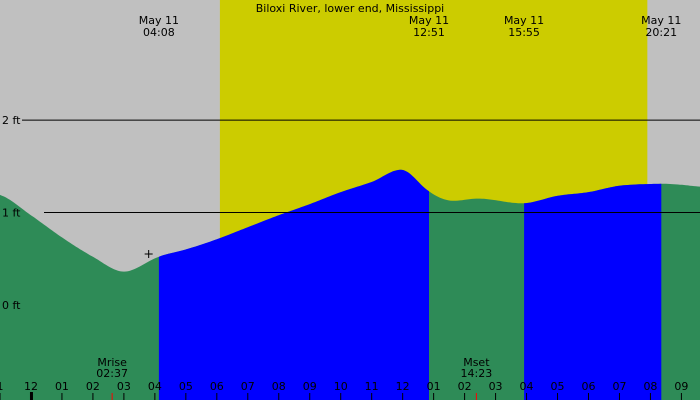 This screenshot has height=400, width=700. I want to click on reference-line-label: 1 ft, so click(11, 212).